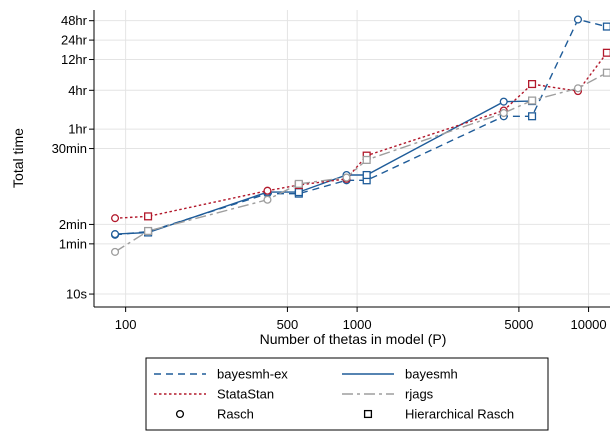  I want to click on y-tick-label: 48hr, so click(74, 20).